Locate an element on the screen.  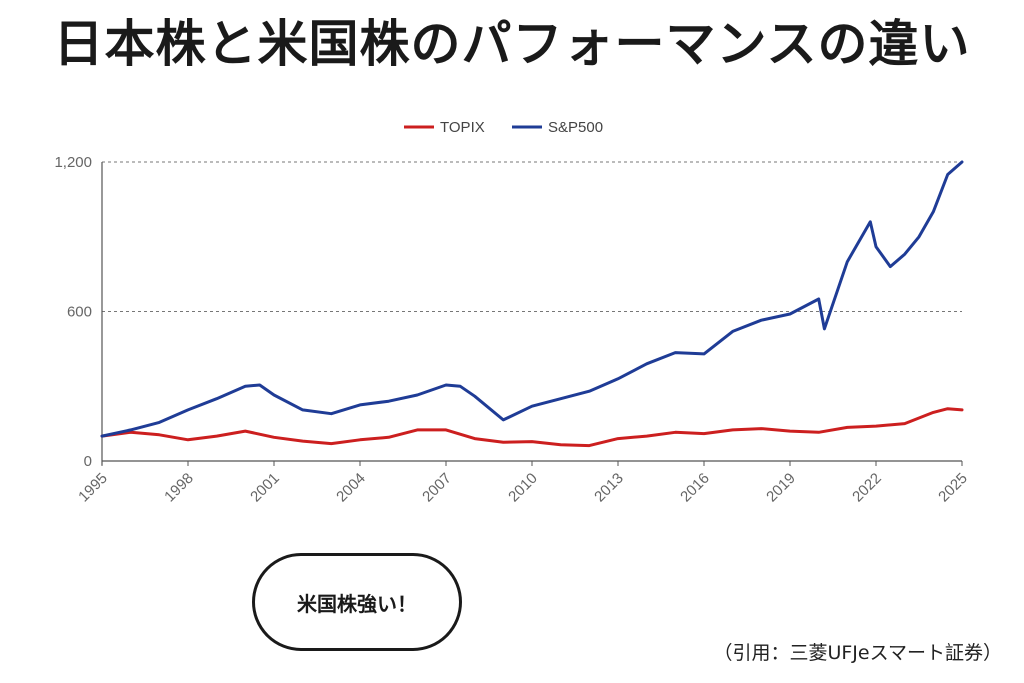
speech-bubble: 米国株強い！ is located at coordinates (357, 602).